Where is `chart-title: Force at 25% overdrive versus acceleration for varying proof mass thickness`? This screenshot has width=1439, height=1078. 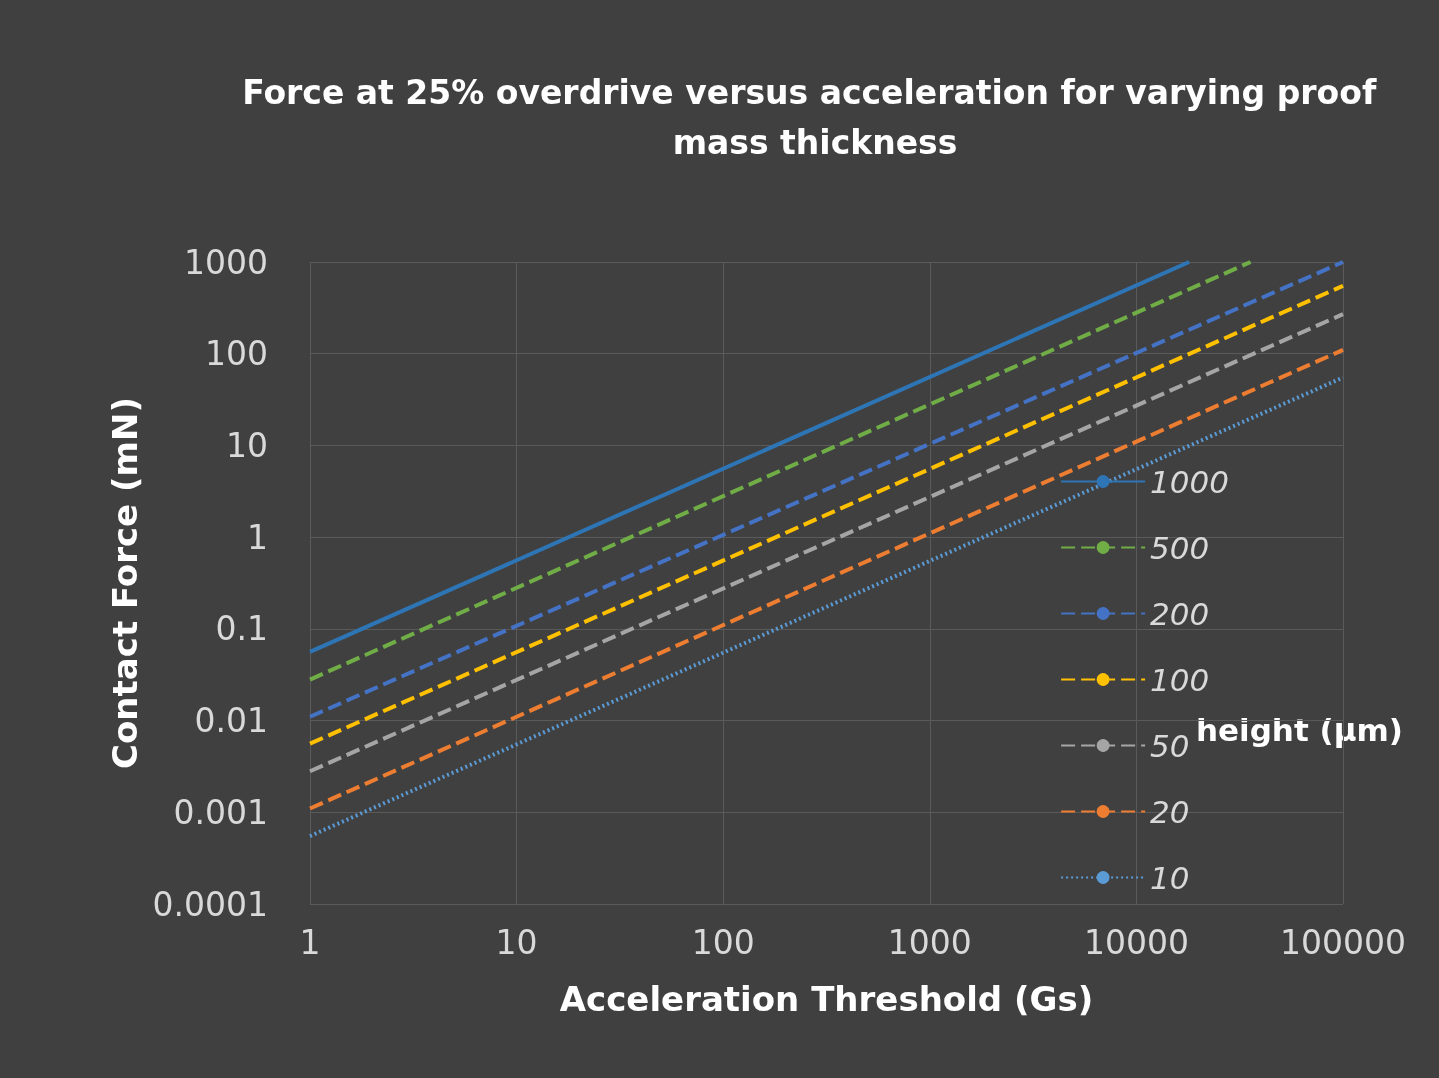 chart-title: Force at 25% overdrive versus acceleration for varying proof mass thickness is located at coordinates (815, 117).